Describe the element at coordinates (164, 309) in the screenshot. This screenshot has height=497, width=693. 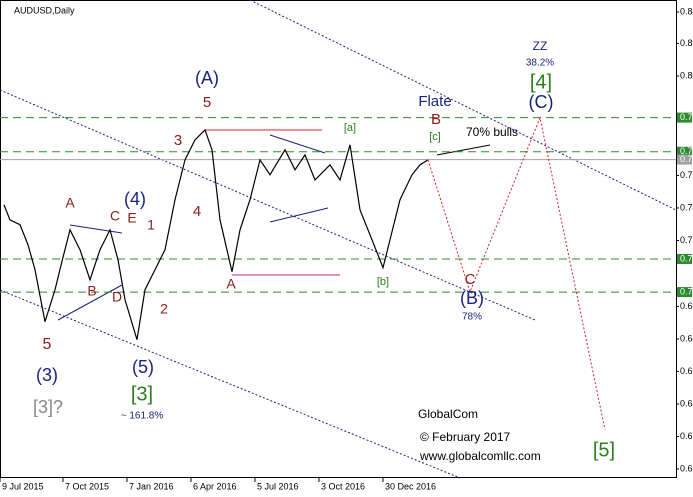
I see `wave-label: 2` at that location.